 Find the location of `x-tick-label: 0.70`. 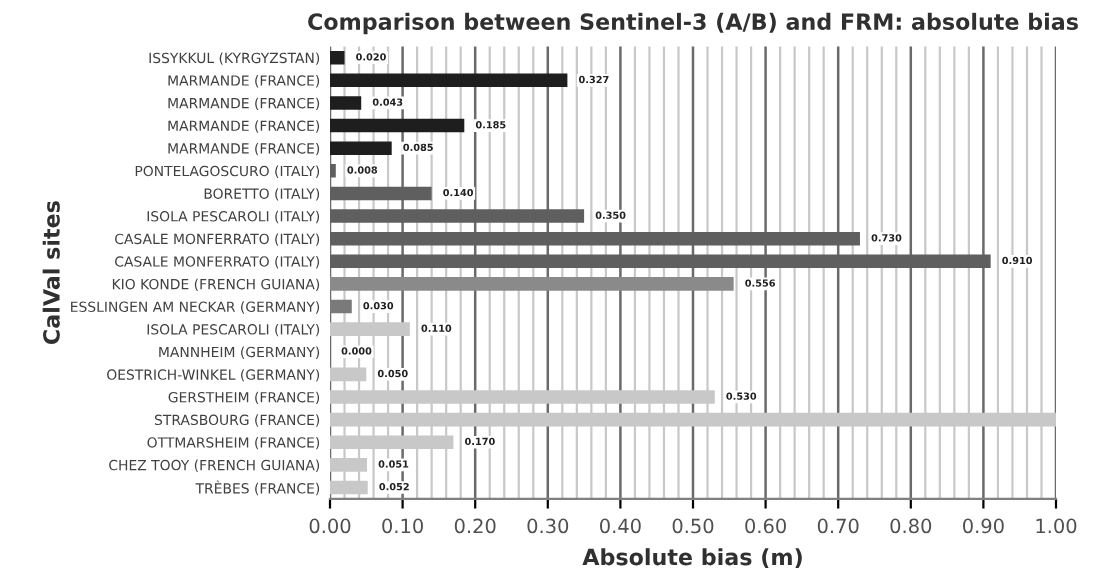

x-tick-label: 0.70 is located at coordinates (838, 526).